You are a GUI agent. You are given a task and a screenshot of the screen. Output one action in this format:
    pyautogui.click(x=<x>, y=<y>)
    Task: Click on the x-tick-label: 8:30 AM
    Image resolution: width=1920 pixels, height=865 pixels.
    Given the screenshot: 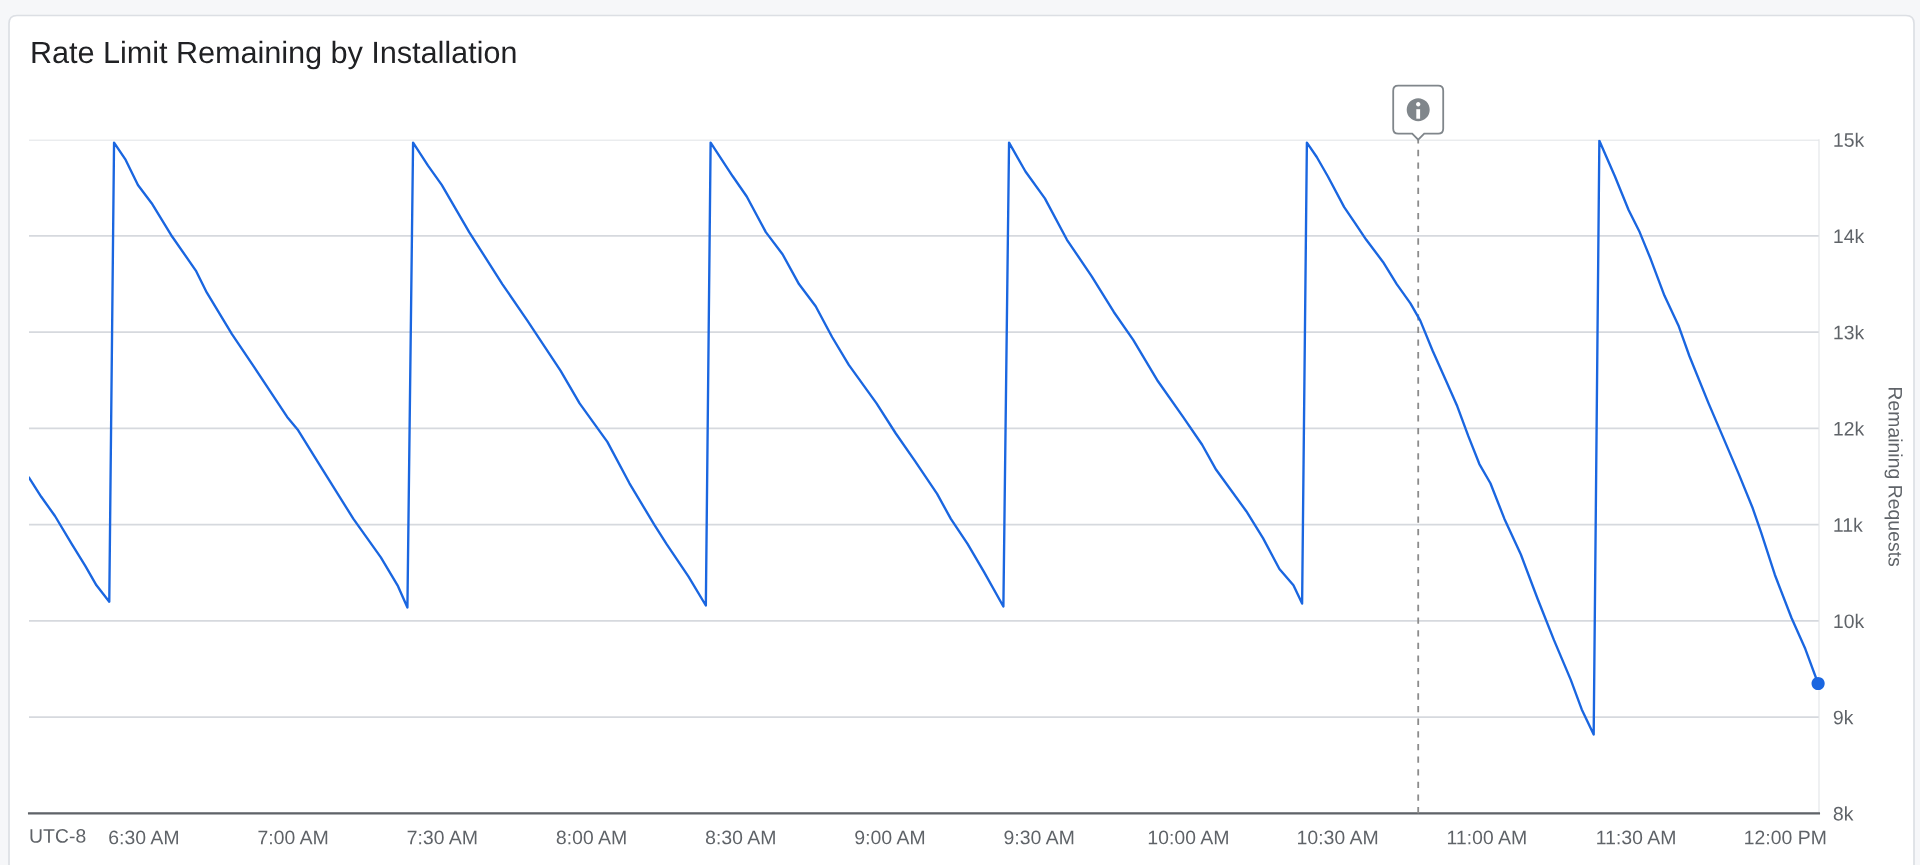 What is the action you would take?
    pyautogui.click(x=740, y=837)
    